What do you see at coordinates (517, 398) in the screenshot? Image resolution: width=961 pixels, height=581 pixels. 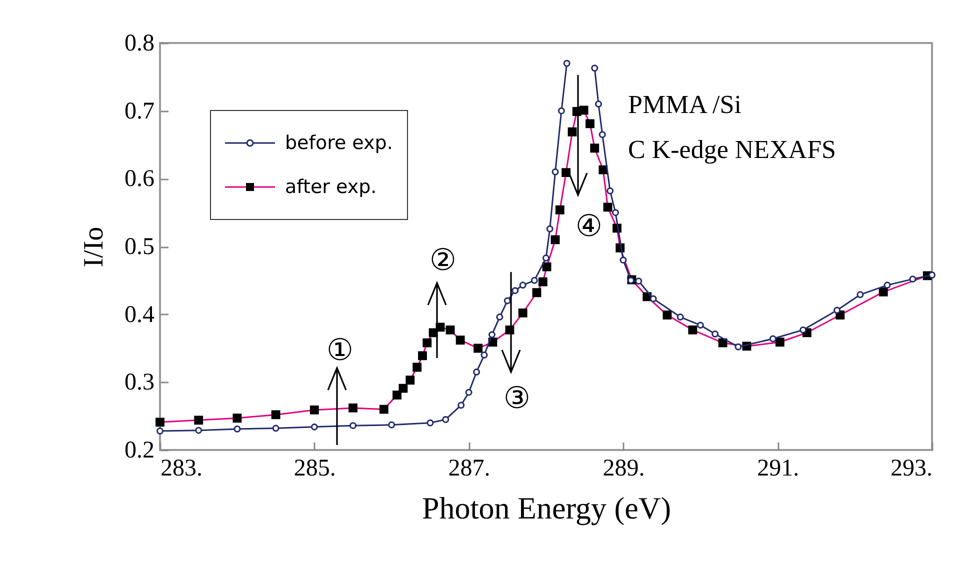 I see `annotation: ③` at bounding box center [517, 398].